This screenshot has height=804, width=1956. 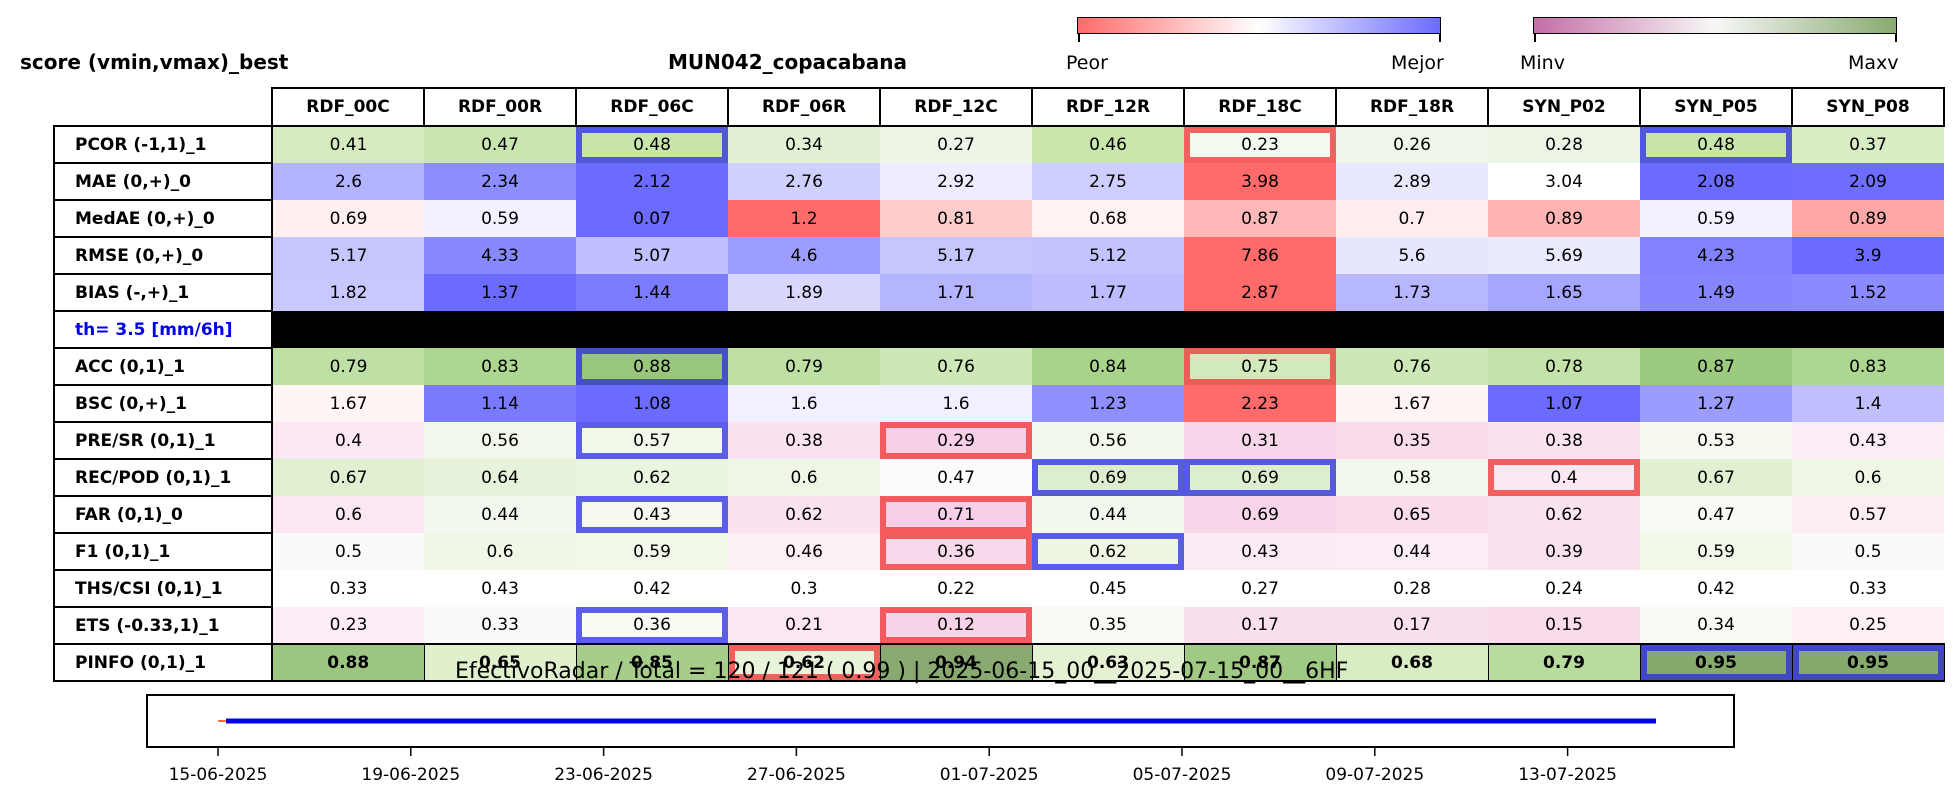 I want to click on timeline-x-tick-label: 01-07-2025, so click(x=989, y=775).